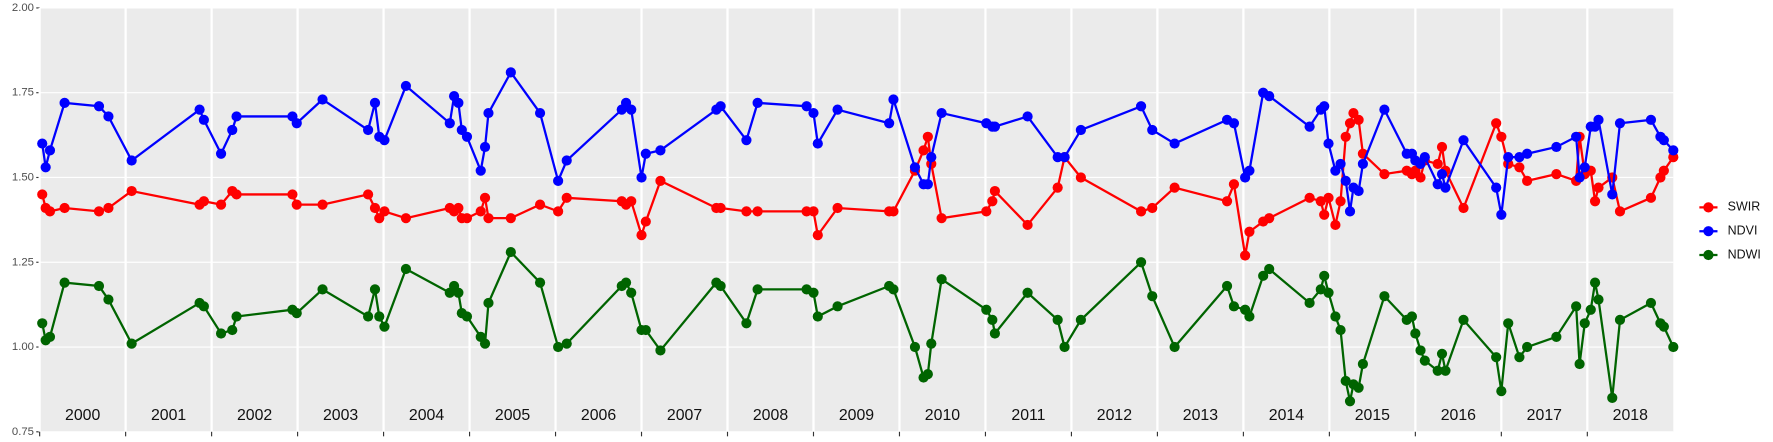  Describe the element at coordinates (1744, 254) in the screenshot. I see `legend-label: NDWI` at that location.